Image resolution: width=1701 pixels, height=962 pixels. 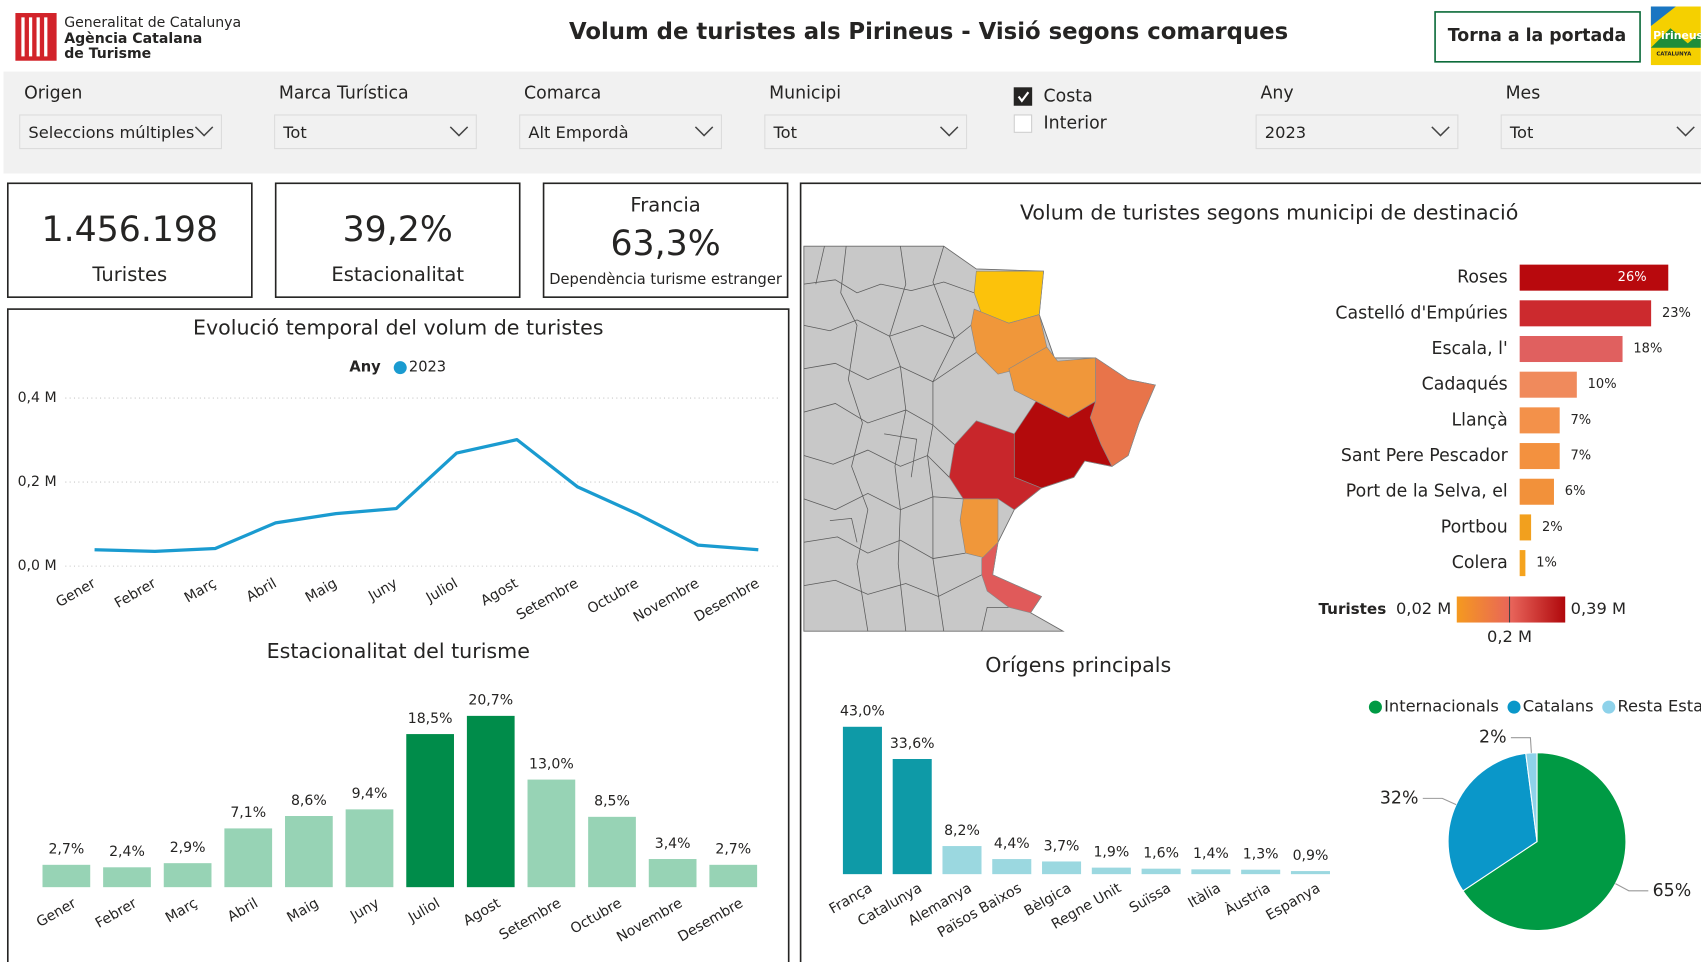 I want to click on data-label: 3,4%, so click(x=673, y=844).